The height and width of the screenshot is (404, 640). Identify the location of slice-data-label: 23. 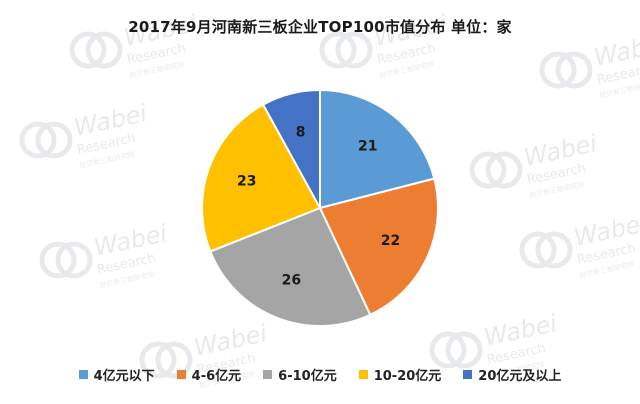
(246, 182).